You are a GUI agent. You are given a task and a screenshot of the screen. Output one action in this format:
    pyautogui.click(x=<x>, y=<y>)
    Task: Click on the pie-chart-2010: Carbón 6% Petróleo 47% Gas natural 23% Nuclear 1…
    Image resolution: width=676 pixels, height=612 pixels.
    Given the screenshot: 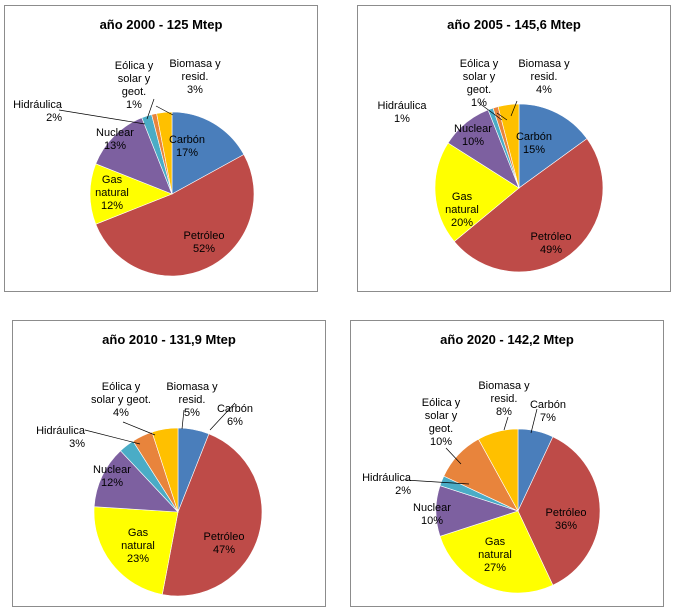 What is the action you would take?
    pyautogui.click(x=149, y=489)
    